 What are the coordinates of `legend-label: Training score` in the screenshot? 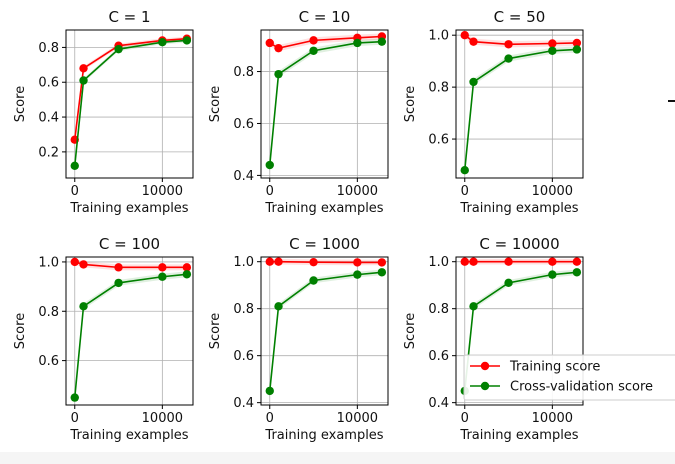 It's located at (554, 367).